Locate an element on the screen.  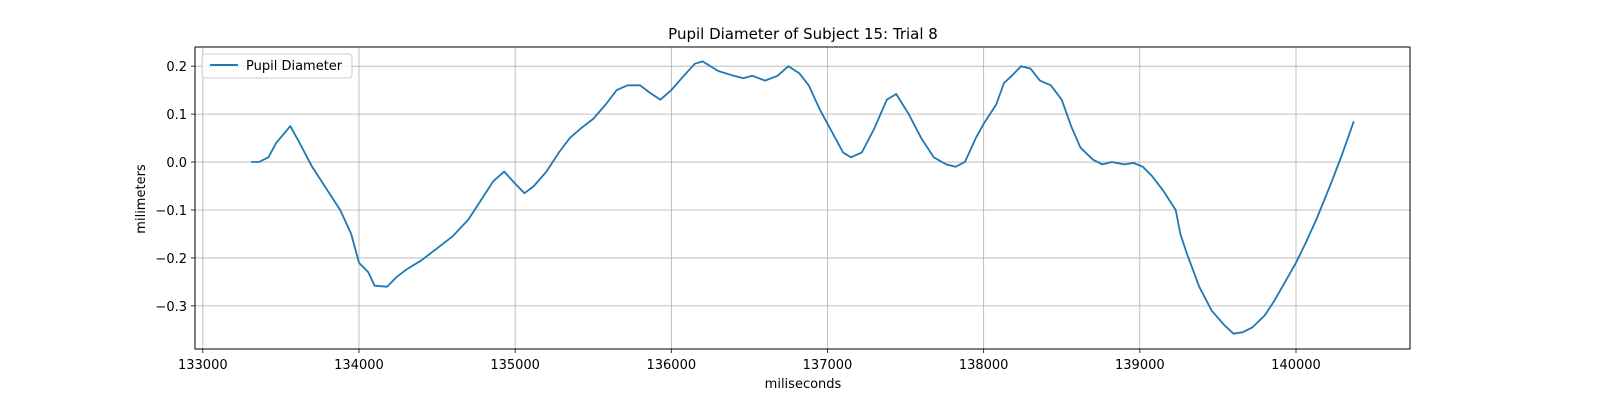
x-tick-label: 137000 is located at coordinates (828, 365).